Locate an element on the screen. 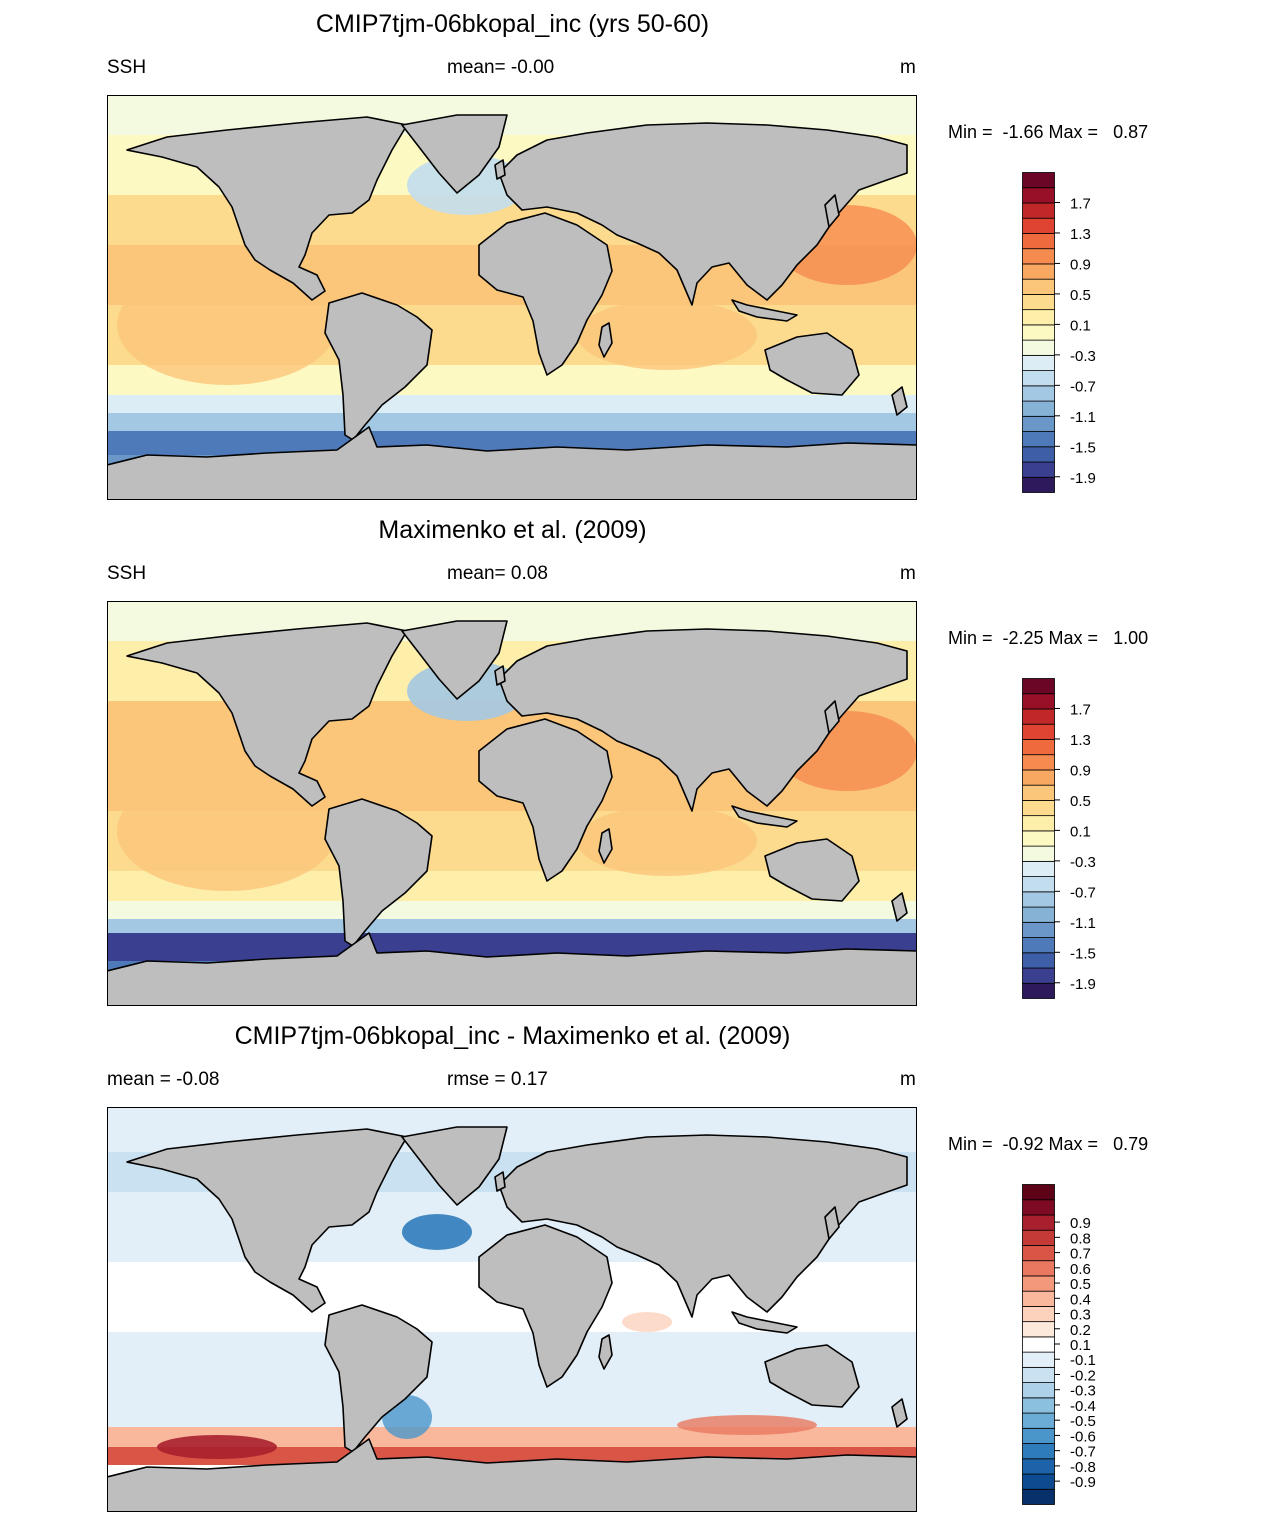 This screenshot has height=1519, width=1285. landmass-japan is located at coordinates (832, 1223).